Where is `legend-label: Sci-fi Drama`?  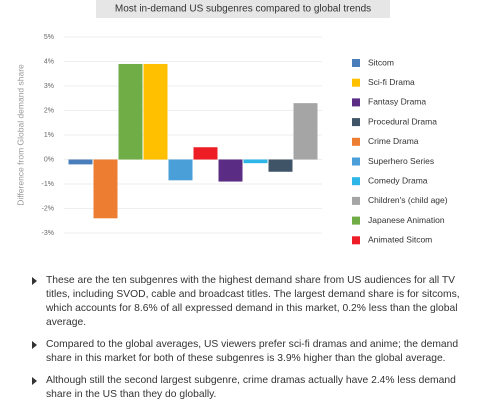
legend-label: Sci-fi Drama is located at coordinates (391, 82).